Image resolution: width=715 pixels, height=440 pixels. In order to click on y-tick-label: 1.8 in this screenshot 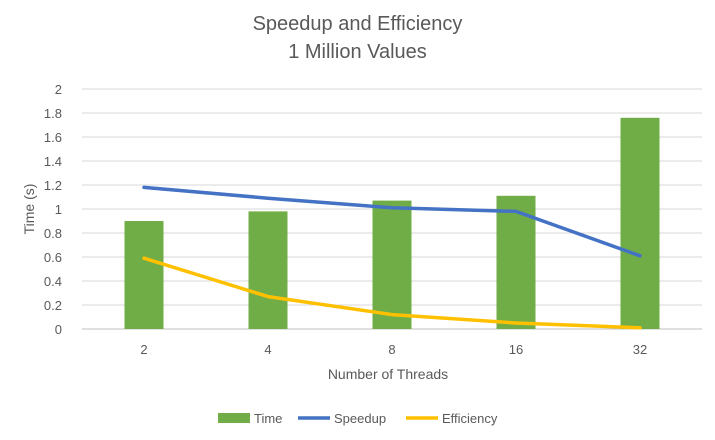, I will do `click(53, 113)`.